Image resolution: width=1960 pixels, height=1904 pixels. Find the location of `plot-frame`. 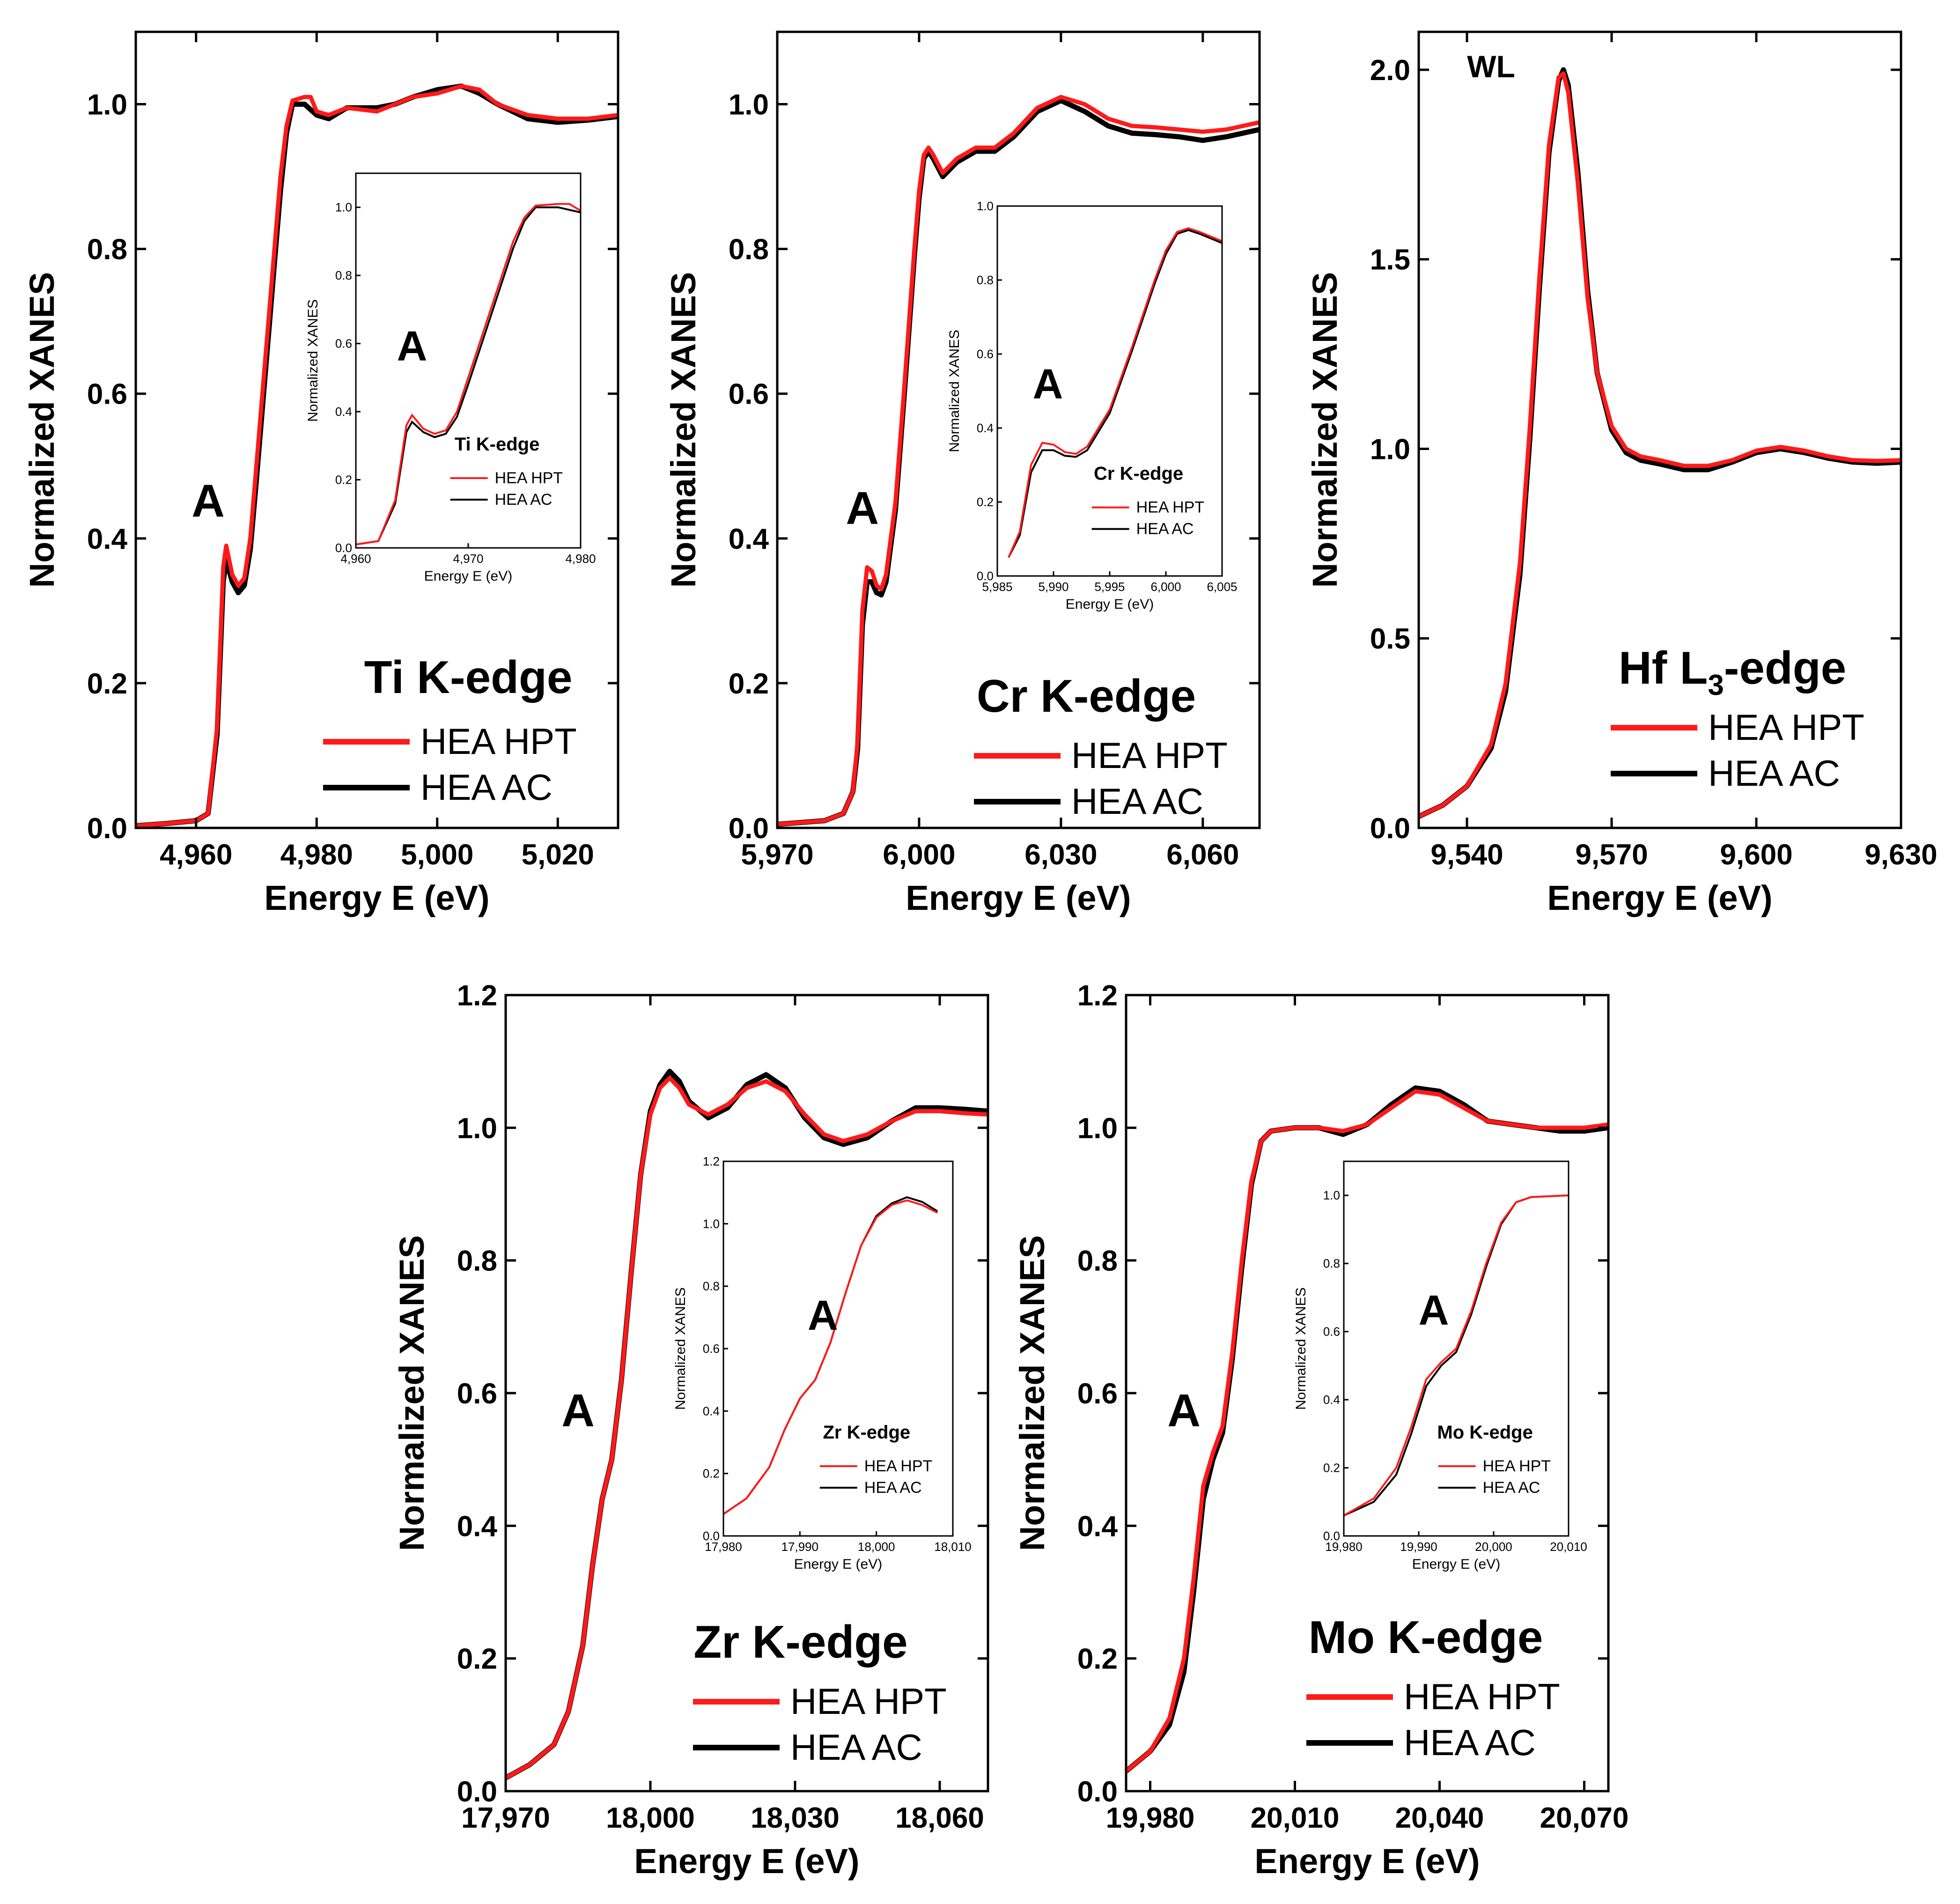

plot-frame is located at coordinates (1018, 429).